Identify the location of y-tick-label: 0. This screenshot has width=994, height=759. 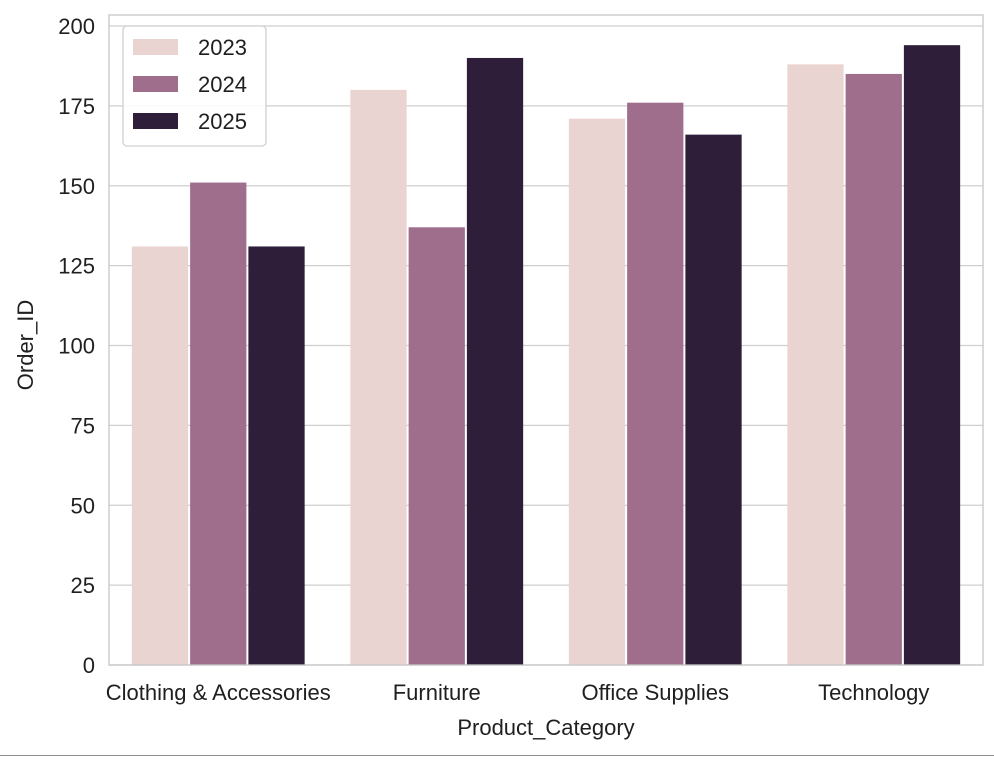
(89, 665).